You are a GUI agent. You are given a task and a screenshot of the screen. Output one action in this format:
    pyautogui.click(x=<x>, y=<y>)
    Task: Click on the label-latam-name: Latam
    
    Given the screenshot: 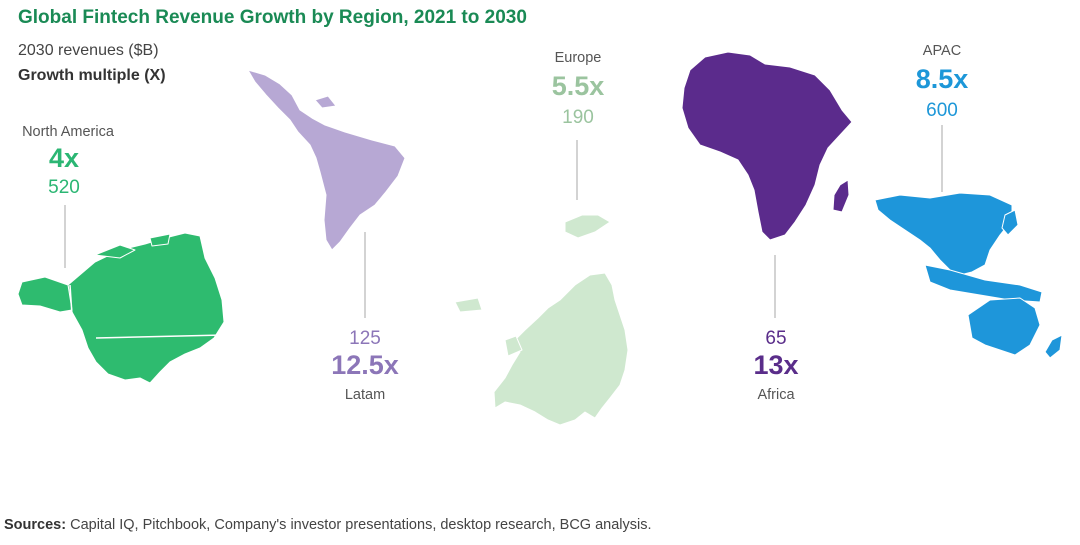 What is the action you would take?
    pyautogui.click(x=365, y=395)
    